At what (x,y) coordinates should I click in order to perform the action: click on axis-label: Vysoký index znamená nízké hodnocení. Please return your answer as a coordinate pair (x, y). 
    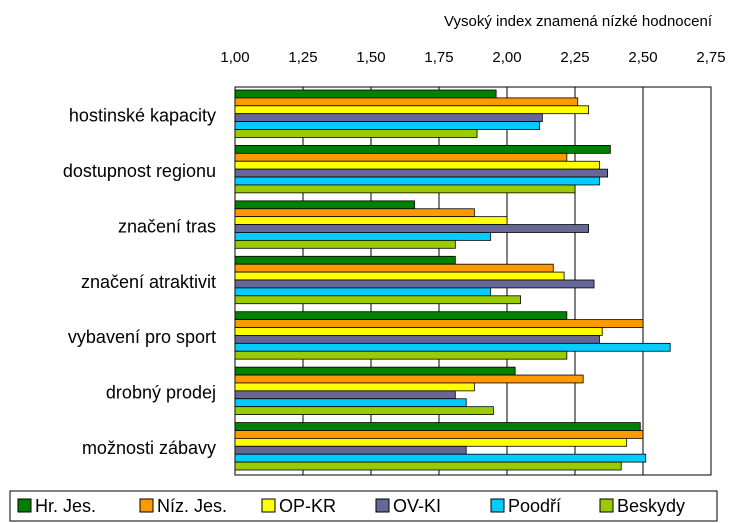
    Looking at the image, I should click on (578, 21).